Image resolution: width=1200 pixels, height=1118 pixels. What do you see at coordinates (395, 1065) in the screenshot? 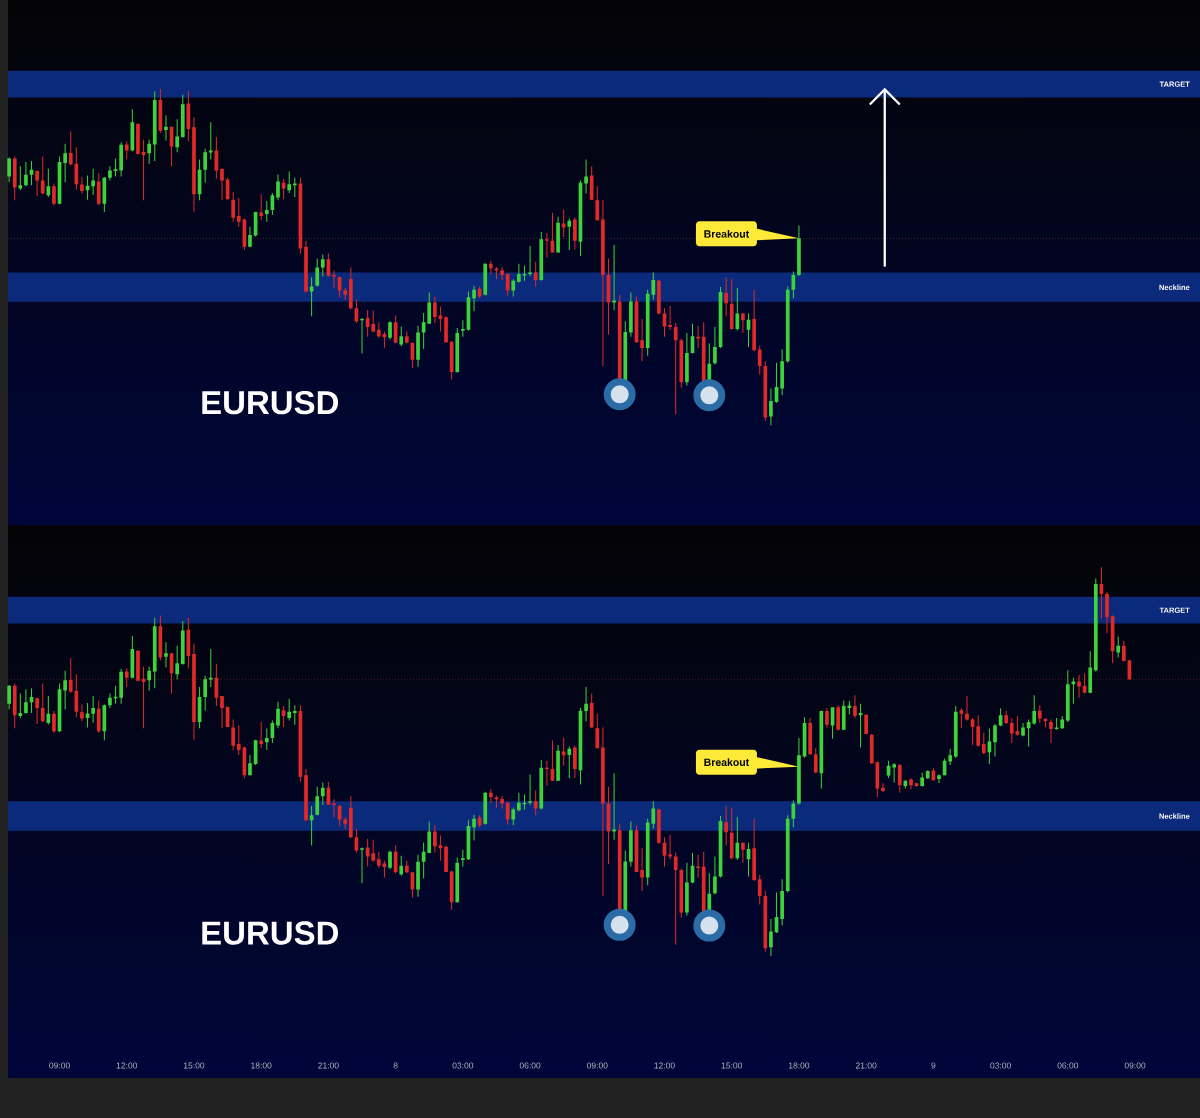
I see `x-tick-label: 8` at bounding box center [395, 1065].